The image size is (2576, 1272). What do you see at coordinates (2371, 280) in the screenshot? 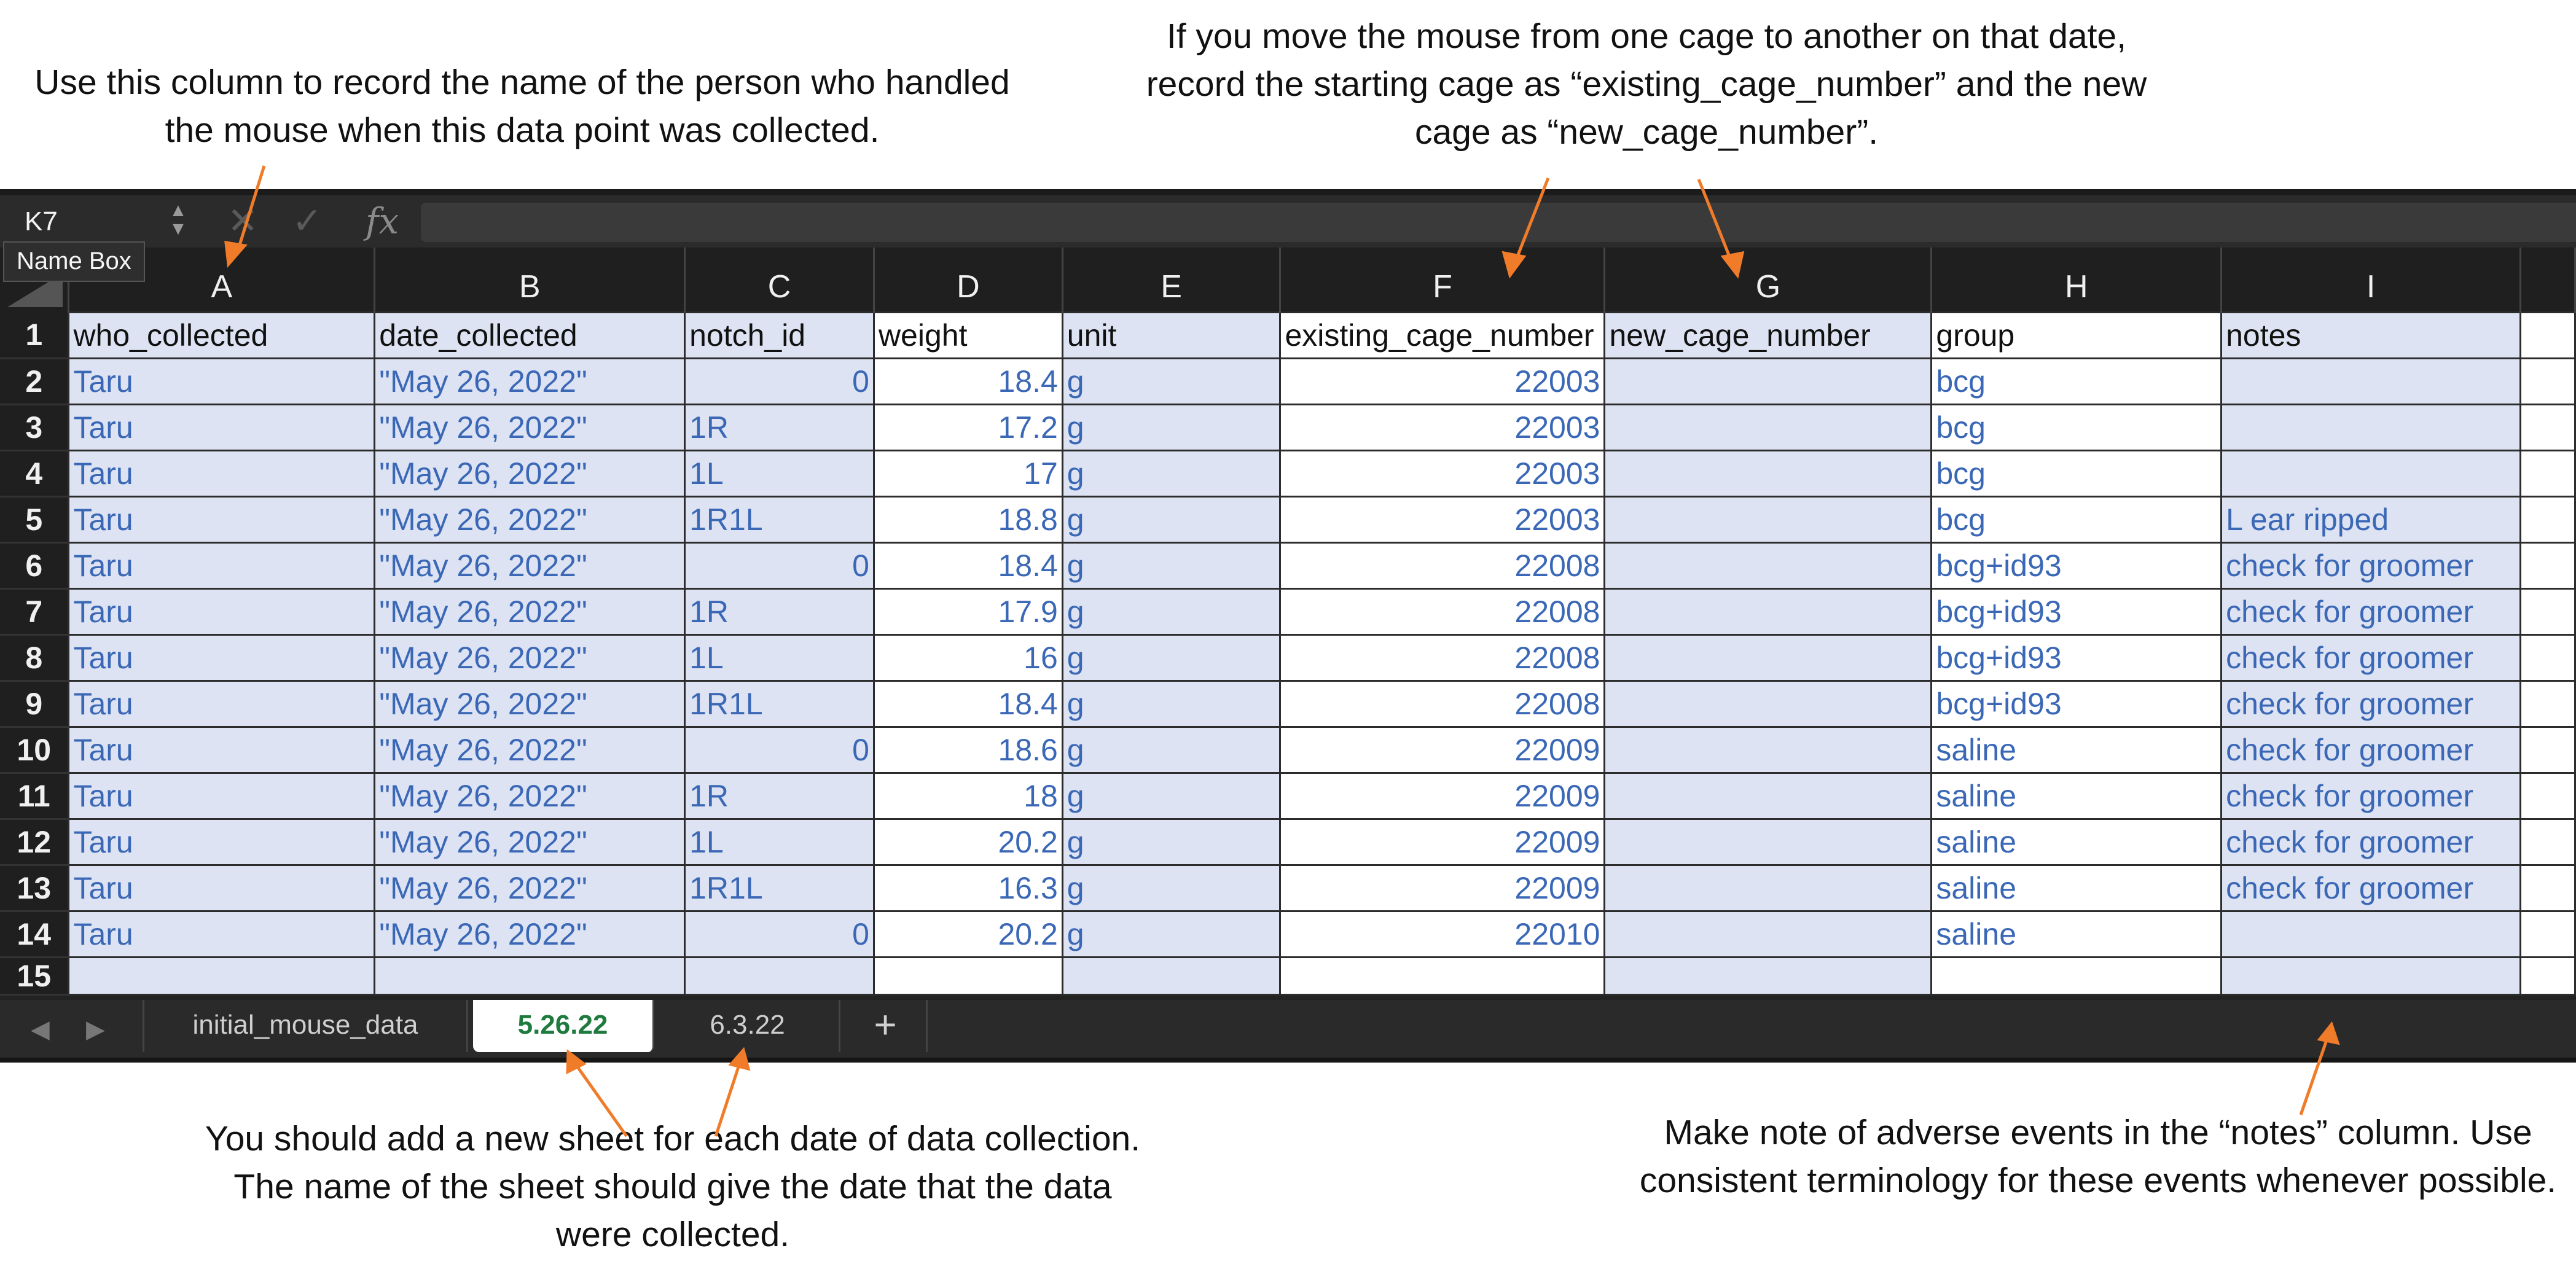
I see `column-header-i: I` at bounding box center [2371, 280].